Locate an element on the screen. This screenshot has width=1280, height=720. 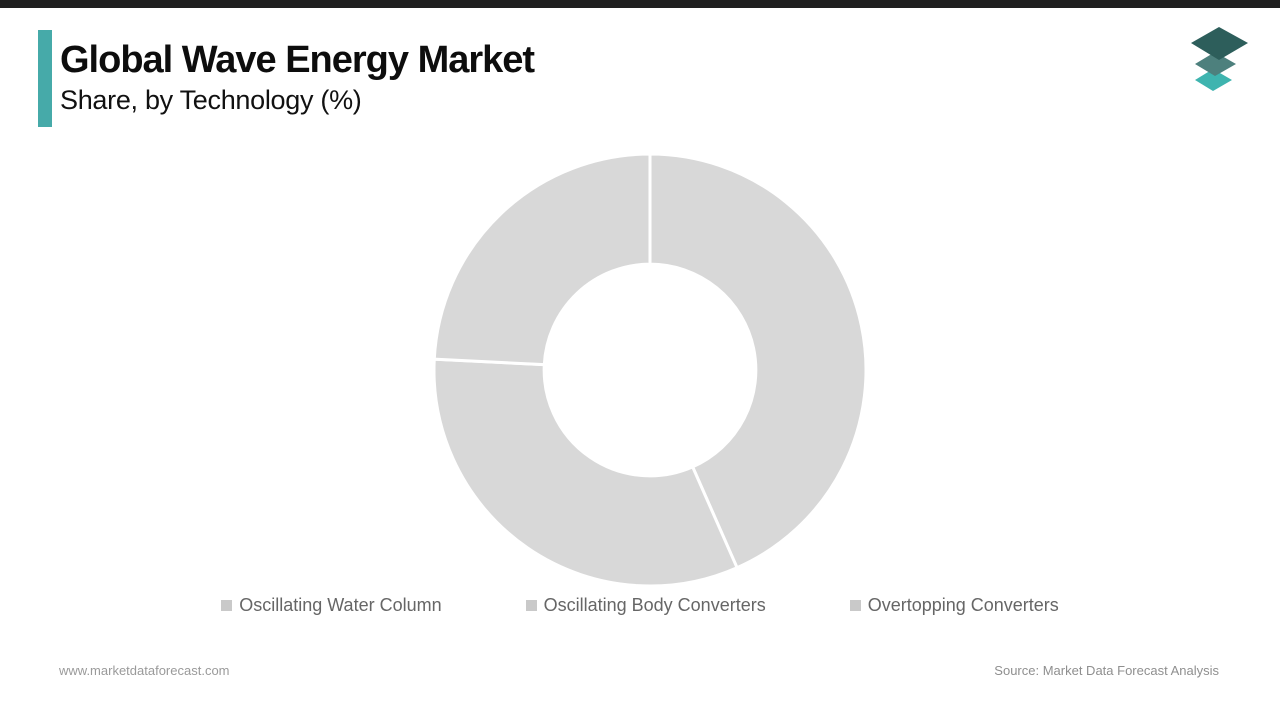
footer-source: Source: Market Data Forecast Analysis is located at coordinates (1106, 670).